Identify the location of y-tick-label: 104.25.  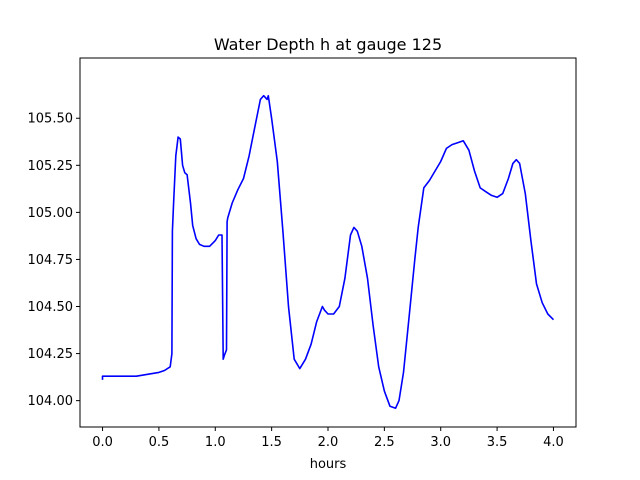
(51, 354).